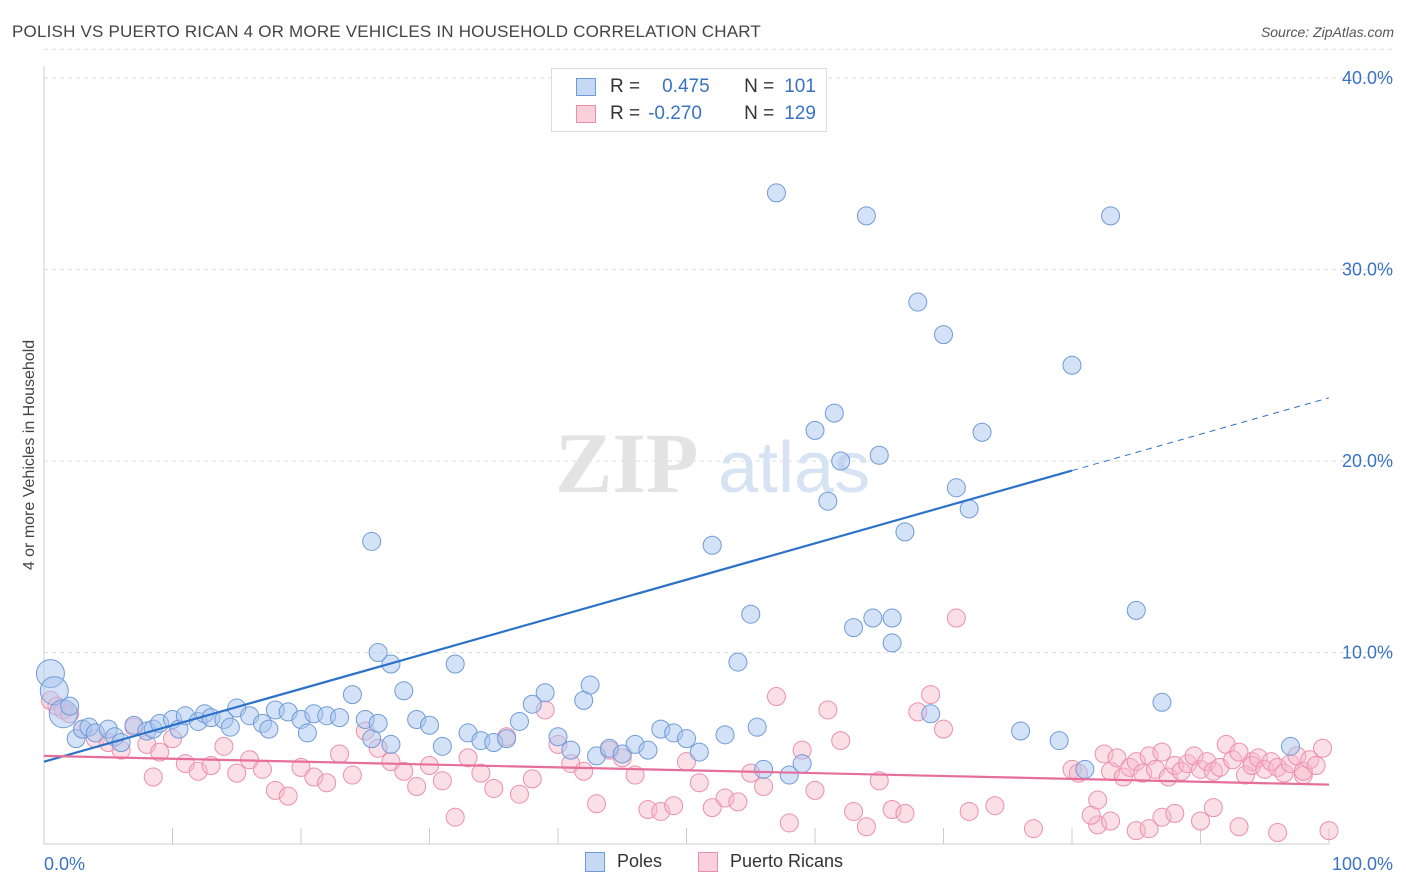  I want to click on poles-swatch, so click(586, 87).